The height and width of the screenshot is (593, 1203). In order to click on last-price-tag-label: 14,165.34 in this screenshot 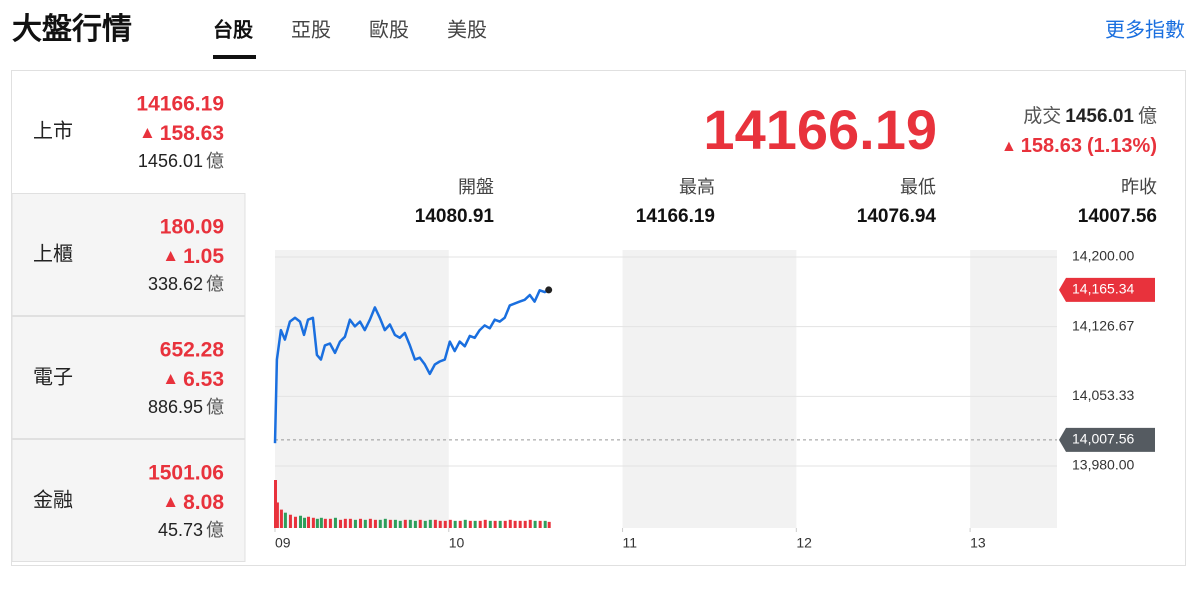, I will do `click(1103, 289)`.